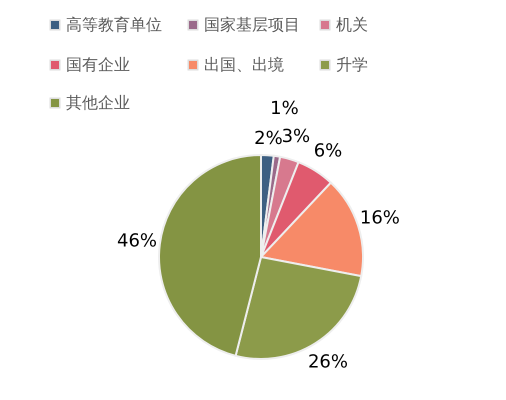 The height and width of the screenshot is (400, 506). What do you see at coordinates (380, 217) in the screenshot?
I see `data-label: 16%` at bounding box center [380, 217].